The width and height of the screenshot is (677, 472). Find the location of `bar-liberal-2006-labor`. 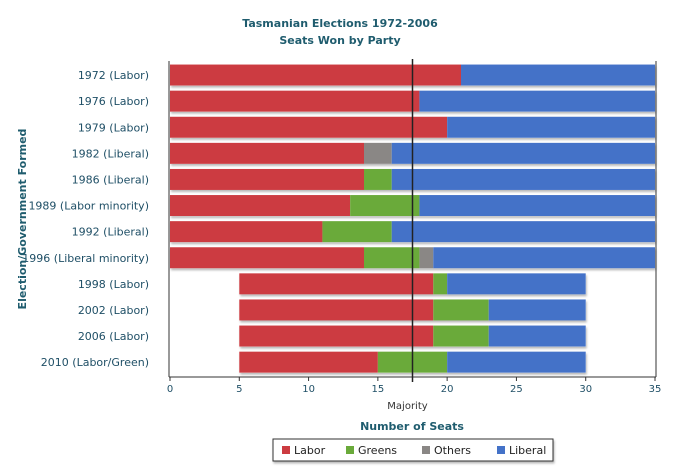

bar-liberal-2006-labor is located at coordinates (537, 336).